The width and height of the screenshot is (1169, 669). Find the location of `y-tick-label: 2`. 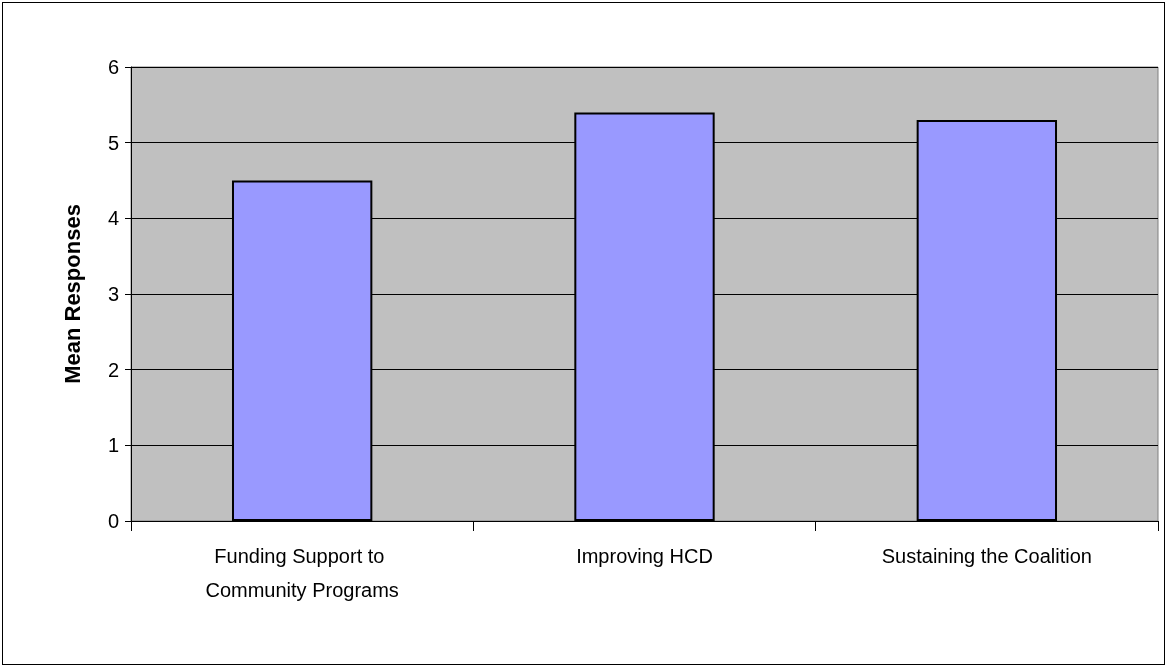

y-tick-label: 2 is located at coordinates (113, 369).